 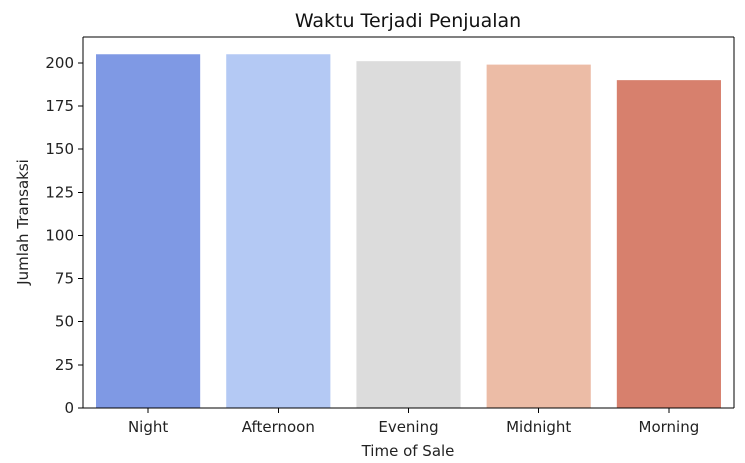 I want to click on bar-afternoon, so click(x=278, y=231).